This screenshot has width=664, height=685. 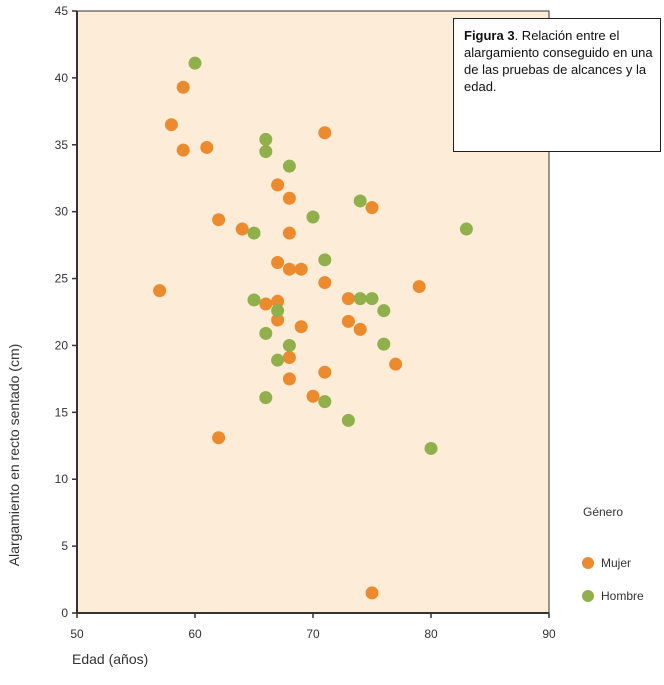 I want to click on legend-label-hombre: Hombre, so click(x=622, y=596).